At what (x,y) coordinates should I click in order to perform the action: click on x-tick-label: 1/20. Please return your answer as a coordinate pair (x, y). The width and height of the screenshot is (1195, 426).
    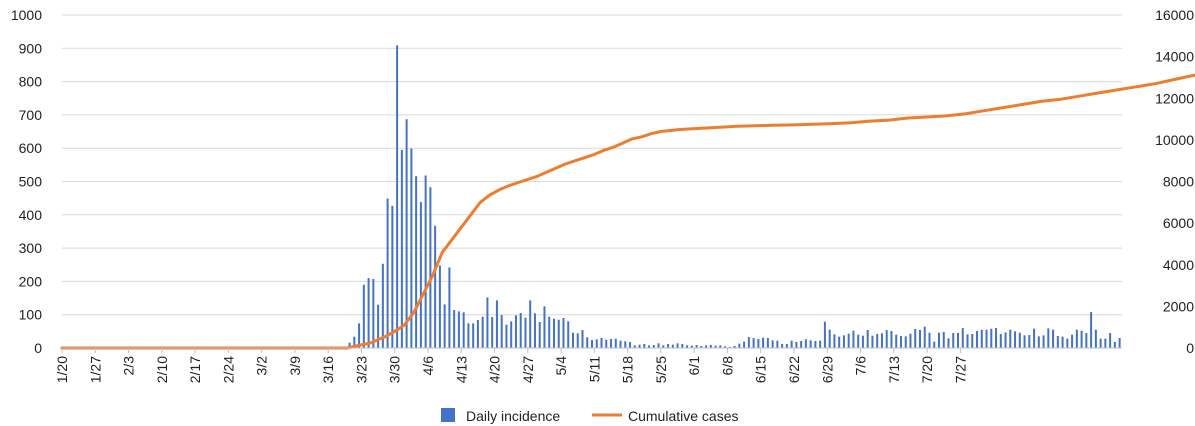
    Looking at the image, I should click on (62, 369).